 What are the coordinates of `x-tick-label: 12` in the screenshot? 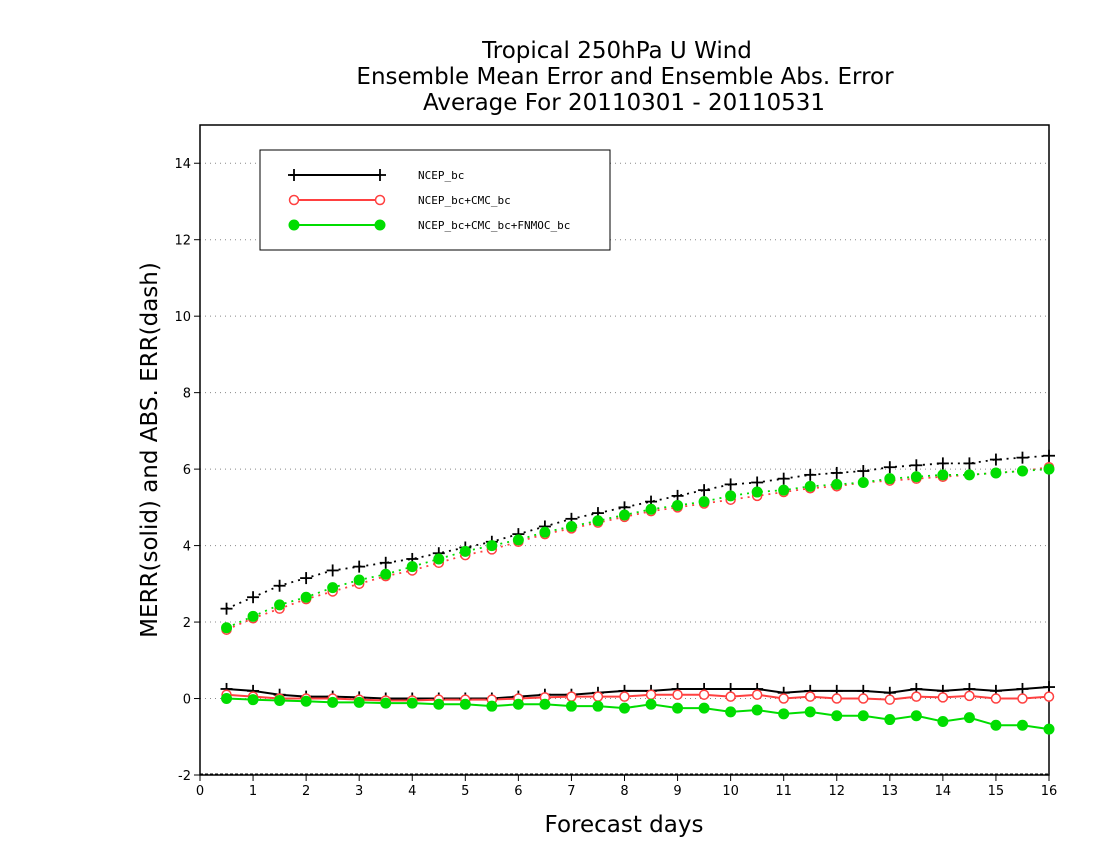 It's located at (836, 791).